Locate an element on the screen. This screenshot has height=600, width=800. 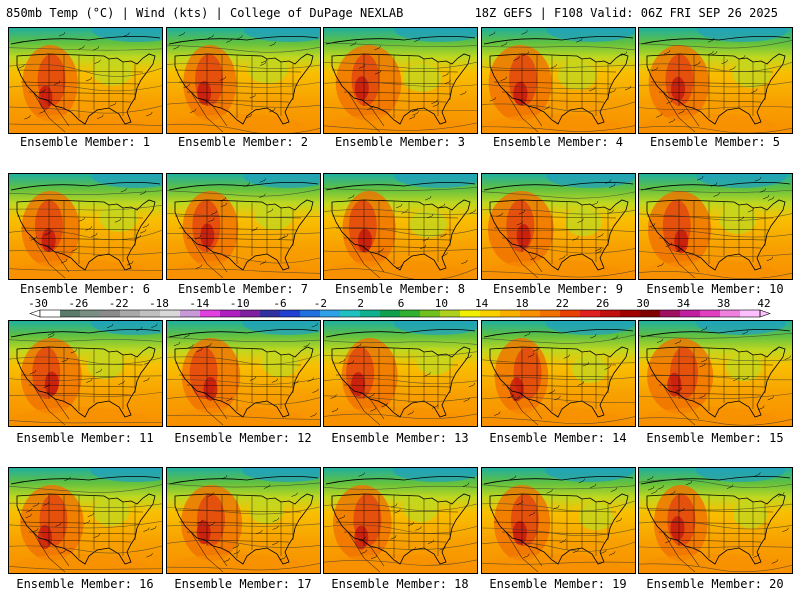
ensemble-member-label: Ensemble Member: 17 is located at coordinates (243, 584).